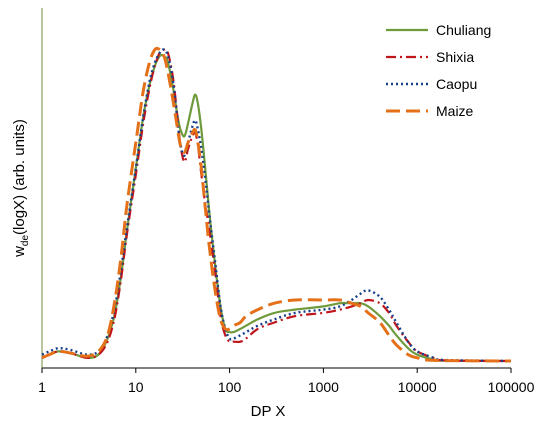  Describe the element at coordinates (463, 30) in the screenshot. I see `legend-label-chuliang: Chuliang` at that location.